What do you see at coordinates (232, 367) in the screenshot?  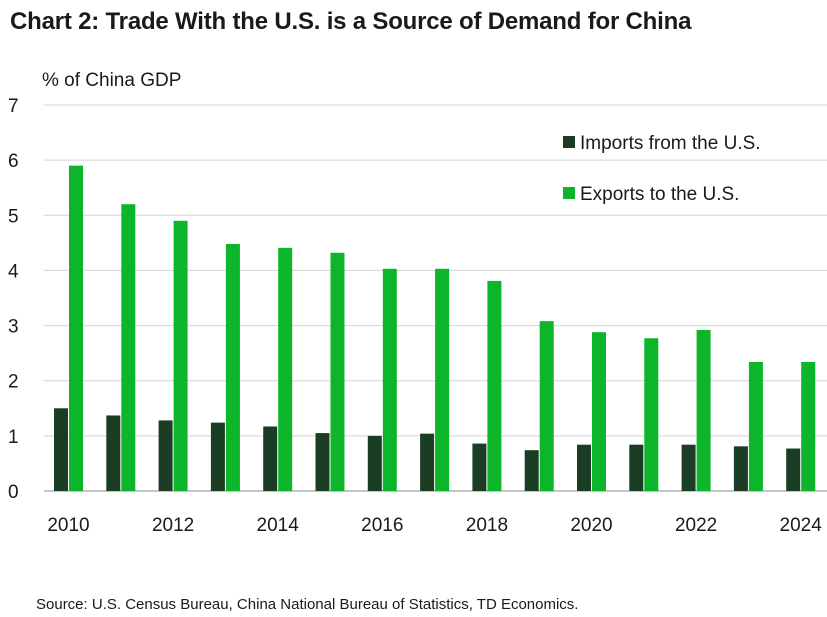 I see `exports-bar-2013` at bounding box center [232, 367].